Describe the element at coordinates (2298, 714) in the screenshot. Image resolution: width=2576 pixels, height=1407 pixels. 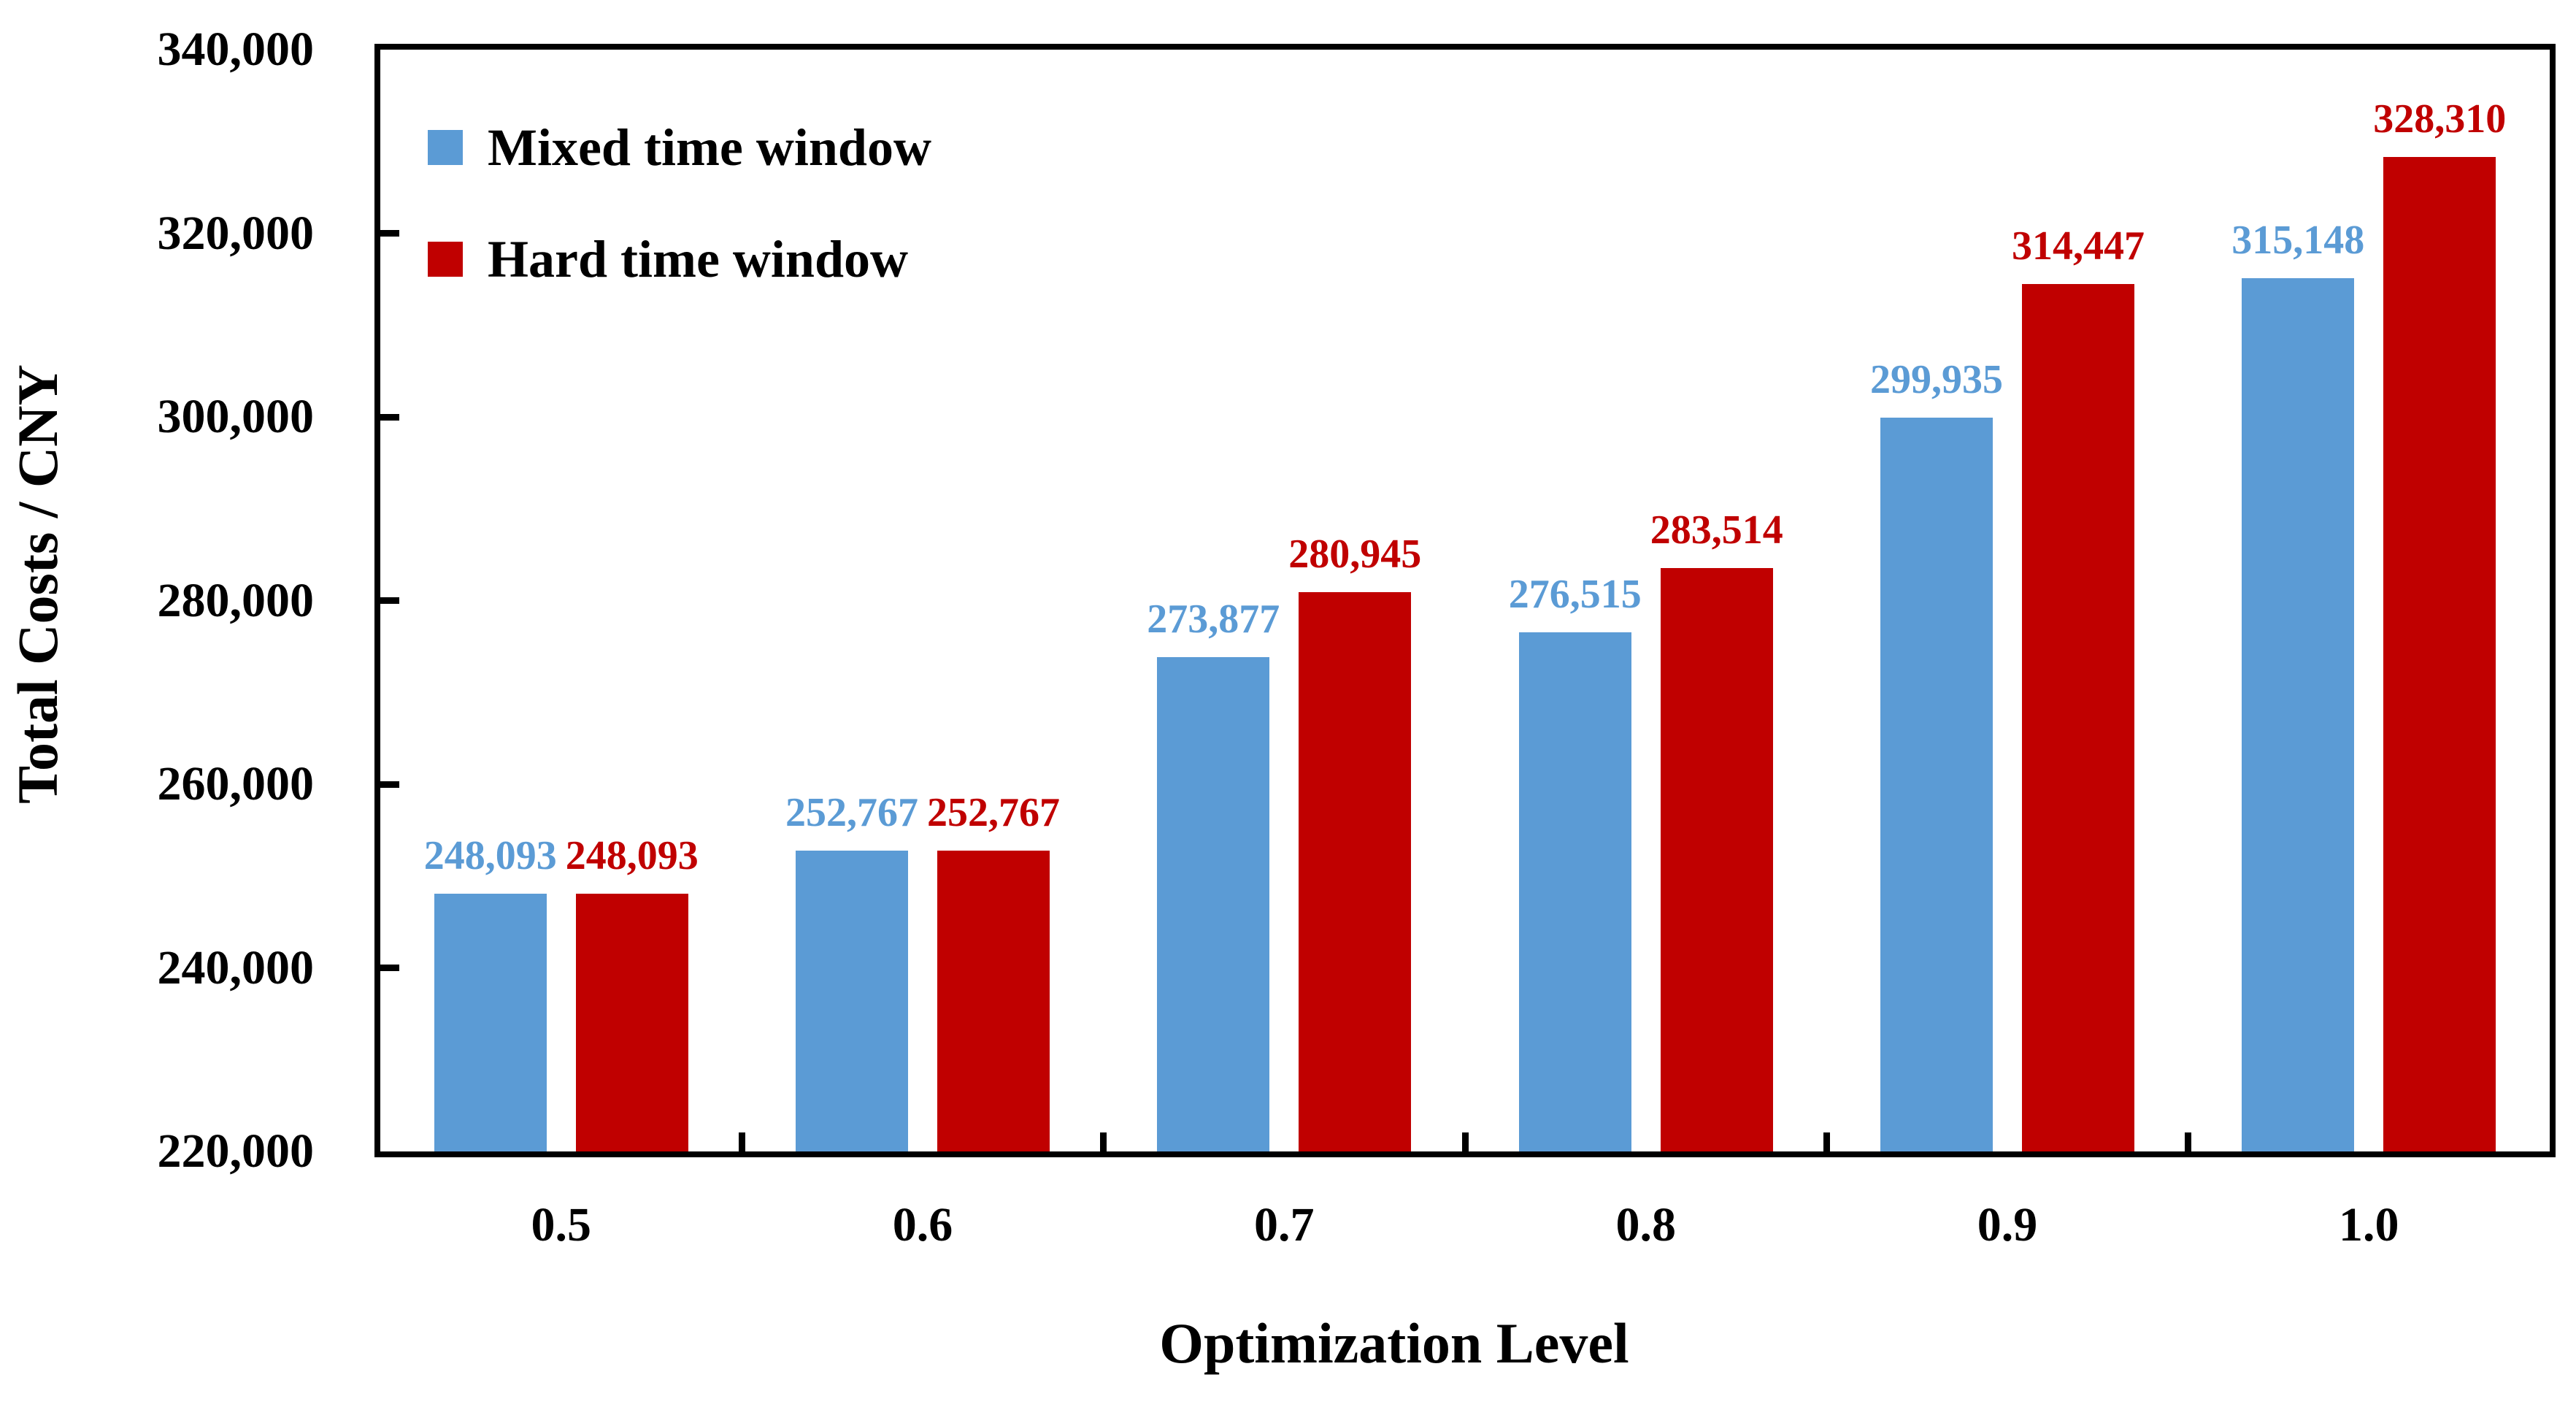
I see `bar-mixed-1.0` at that location.